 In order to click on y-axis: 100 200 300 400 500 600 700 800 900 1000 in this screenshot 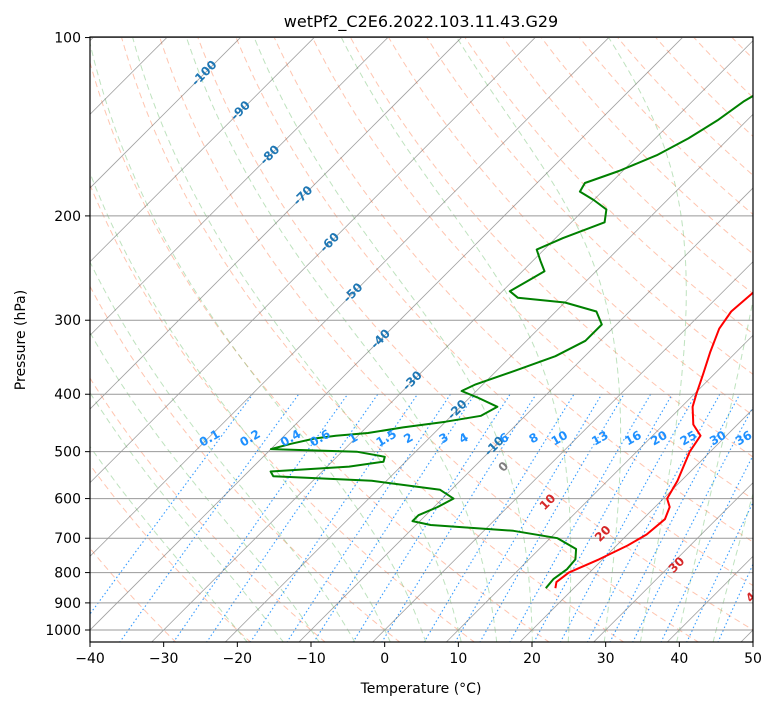, I will do `click(67, 335)`.